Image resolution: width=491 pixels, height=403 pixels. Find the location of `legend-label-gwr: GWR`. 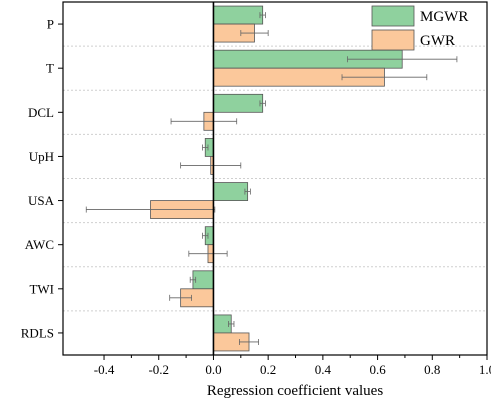

legend-label-gwr: GWR is located at coordinates (437, 41).